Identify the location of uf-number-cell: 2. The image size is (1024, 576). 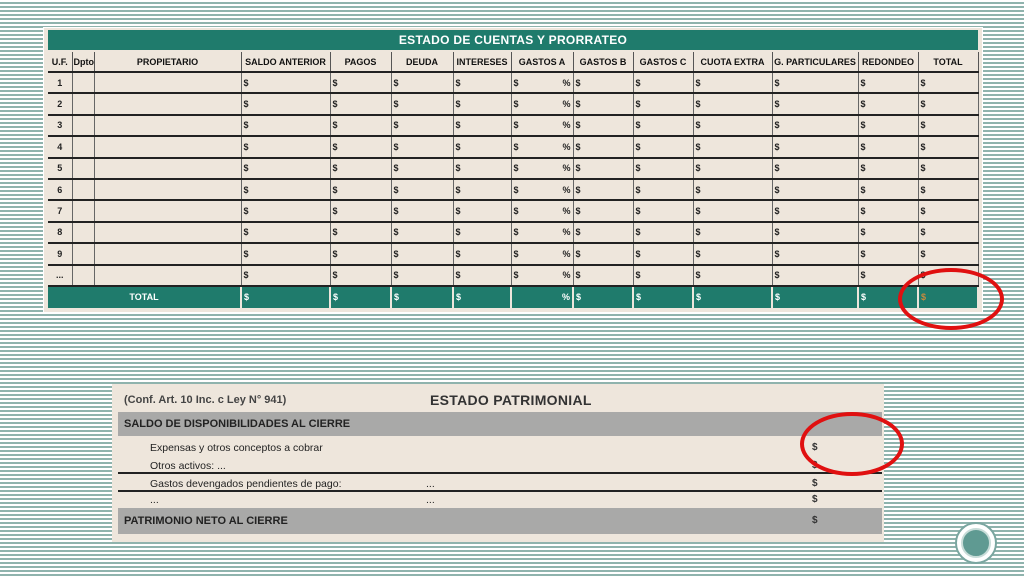
(60, 104).